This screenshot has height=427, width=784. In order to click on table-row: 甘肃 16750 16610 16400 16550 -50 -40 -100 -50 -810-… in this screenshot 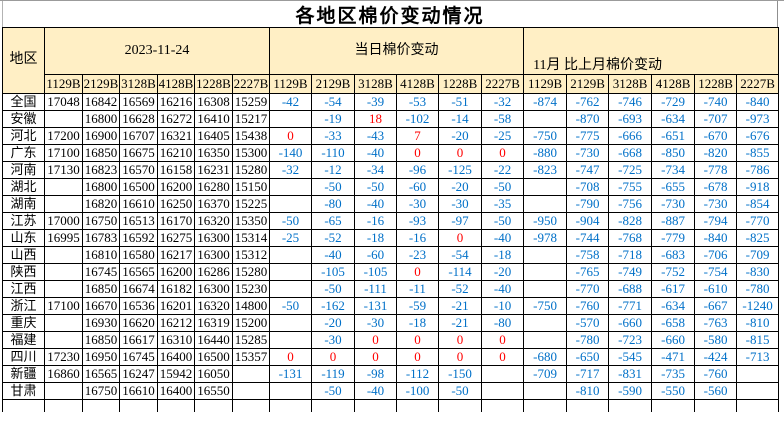, I will do `click(391, 391)`.